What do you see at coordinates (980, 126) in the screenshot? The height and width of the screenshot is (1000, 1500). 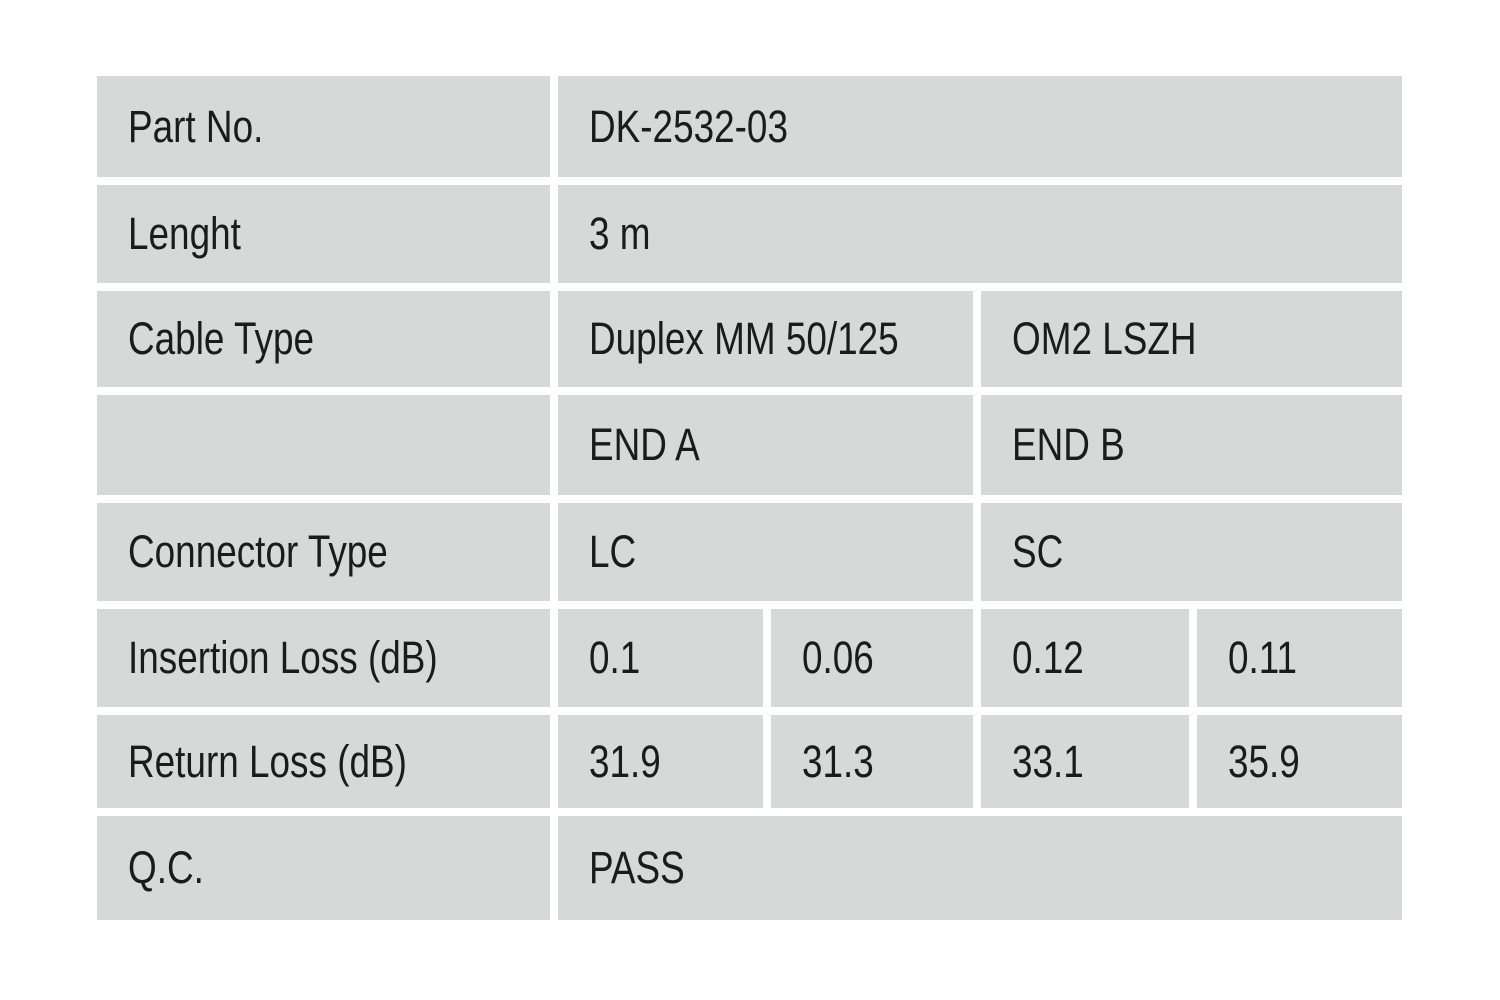 I see `row-part-no-value-cell: DK-2532-03` at bounding box center [980, 126].